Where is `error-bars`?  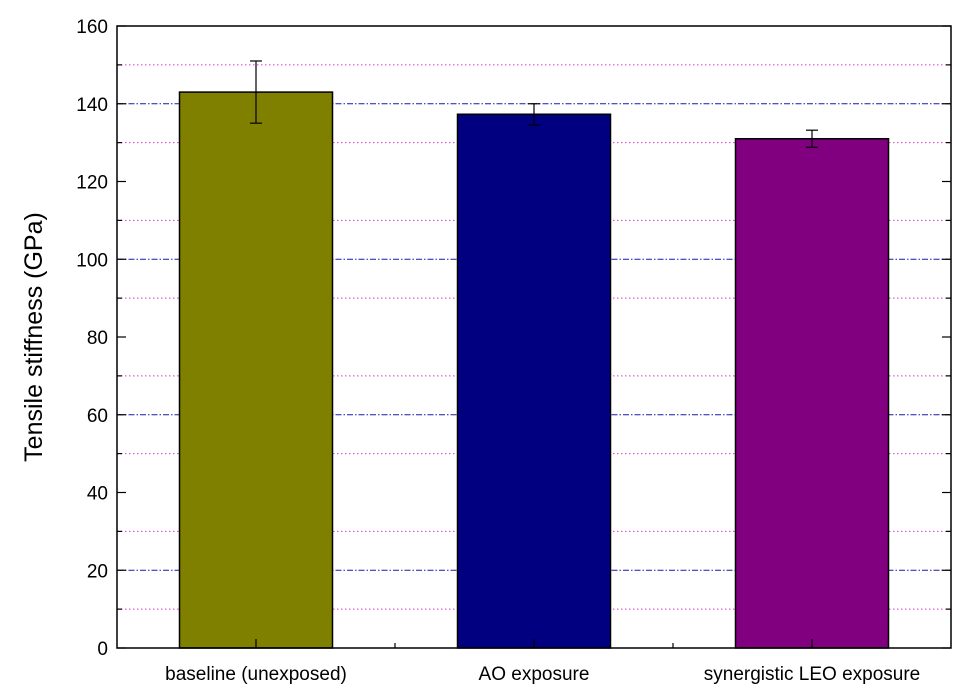 error-bars is located at coordinates (534, 104).